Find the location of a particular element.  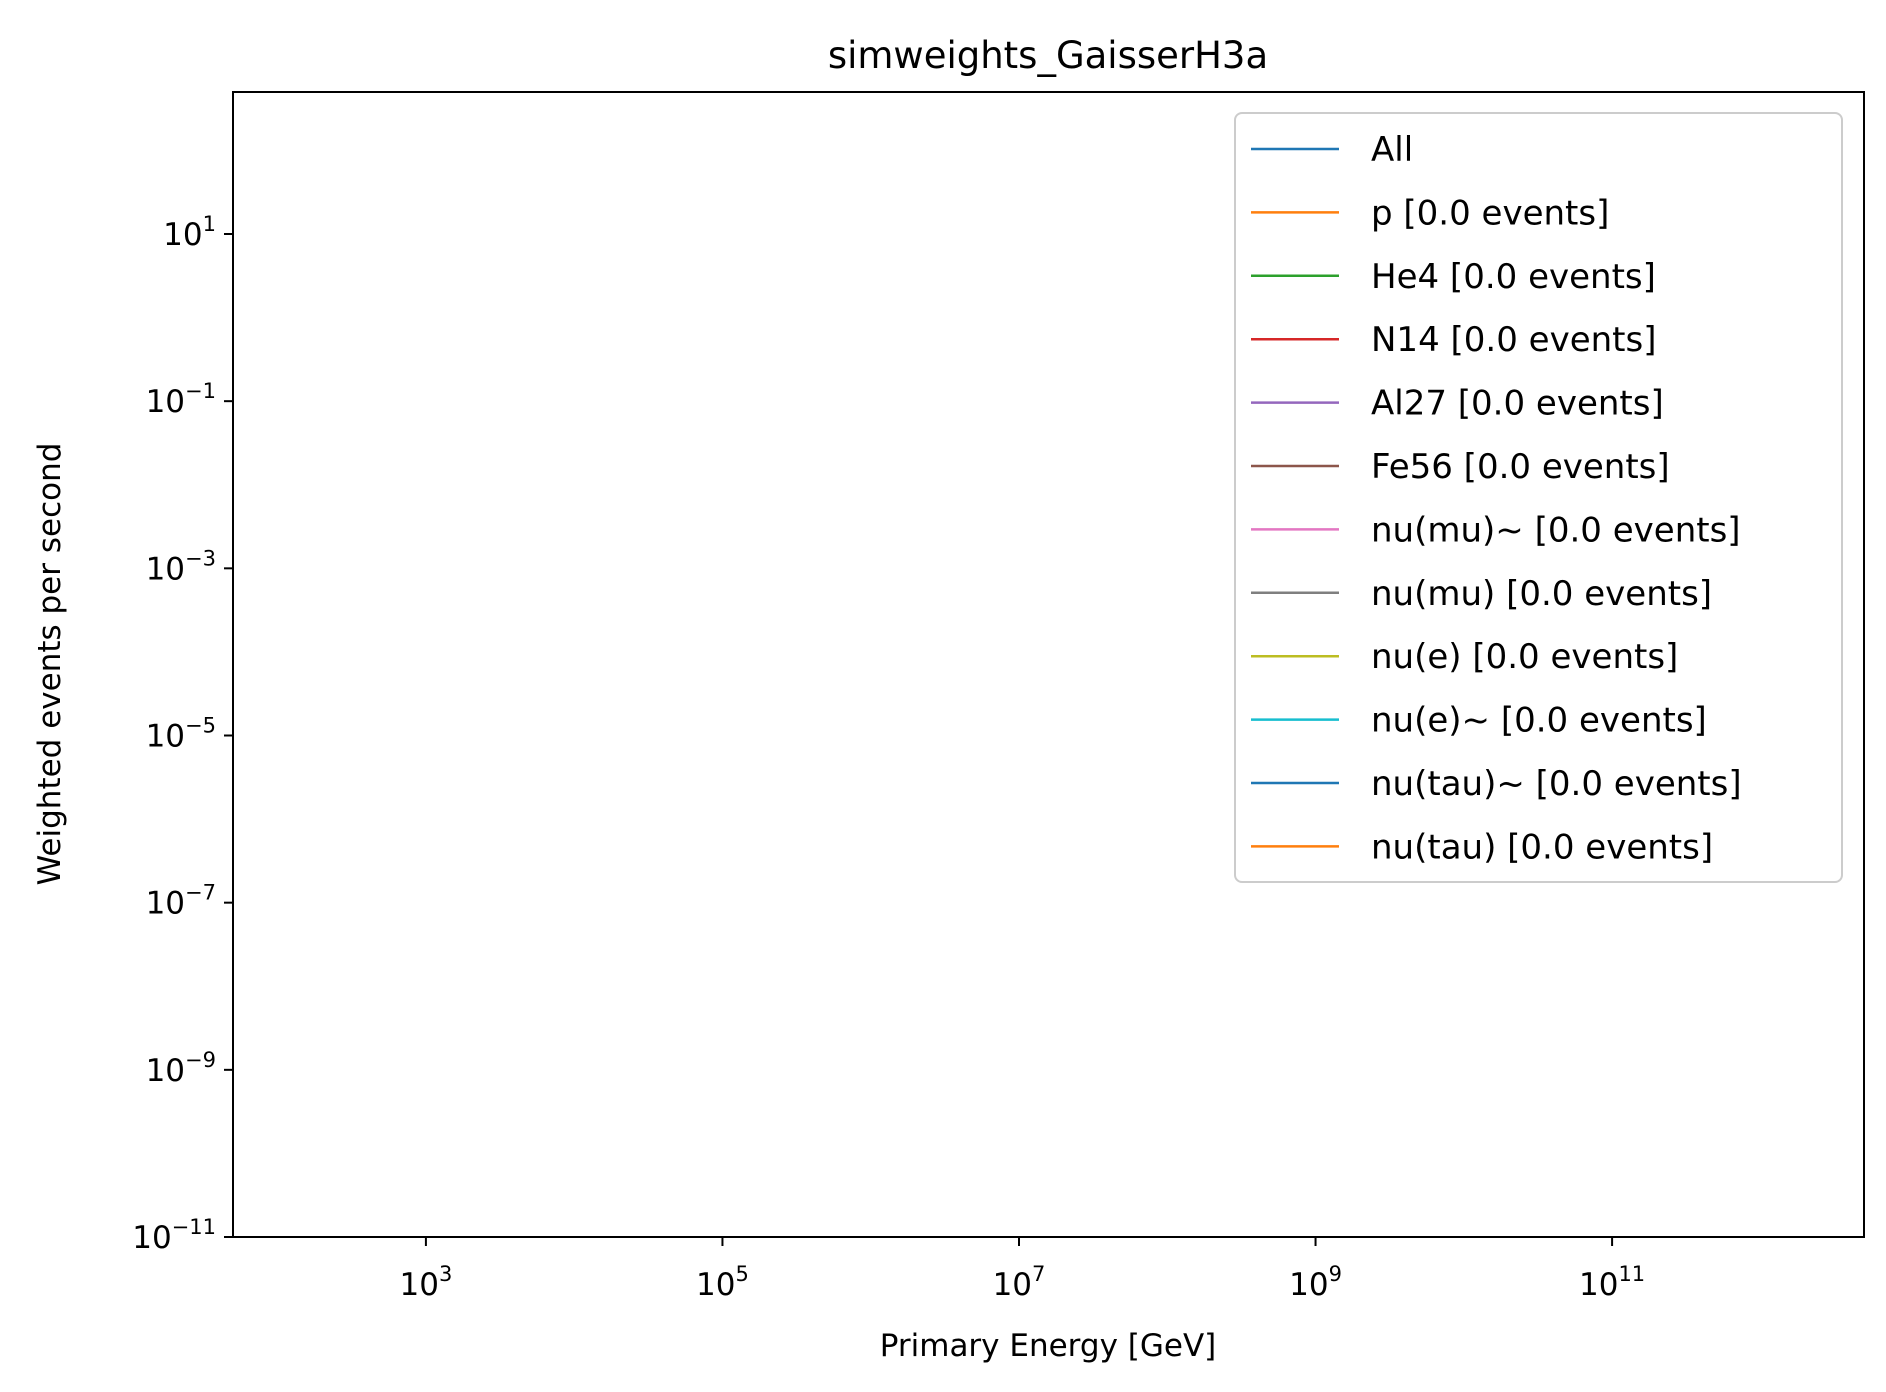

legend-entry: nu(tau)~ [0.0 events] is located at coordinates (1496, 784).